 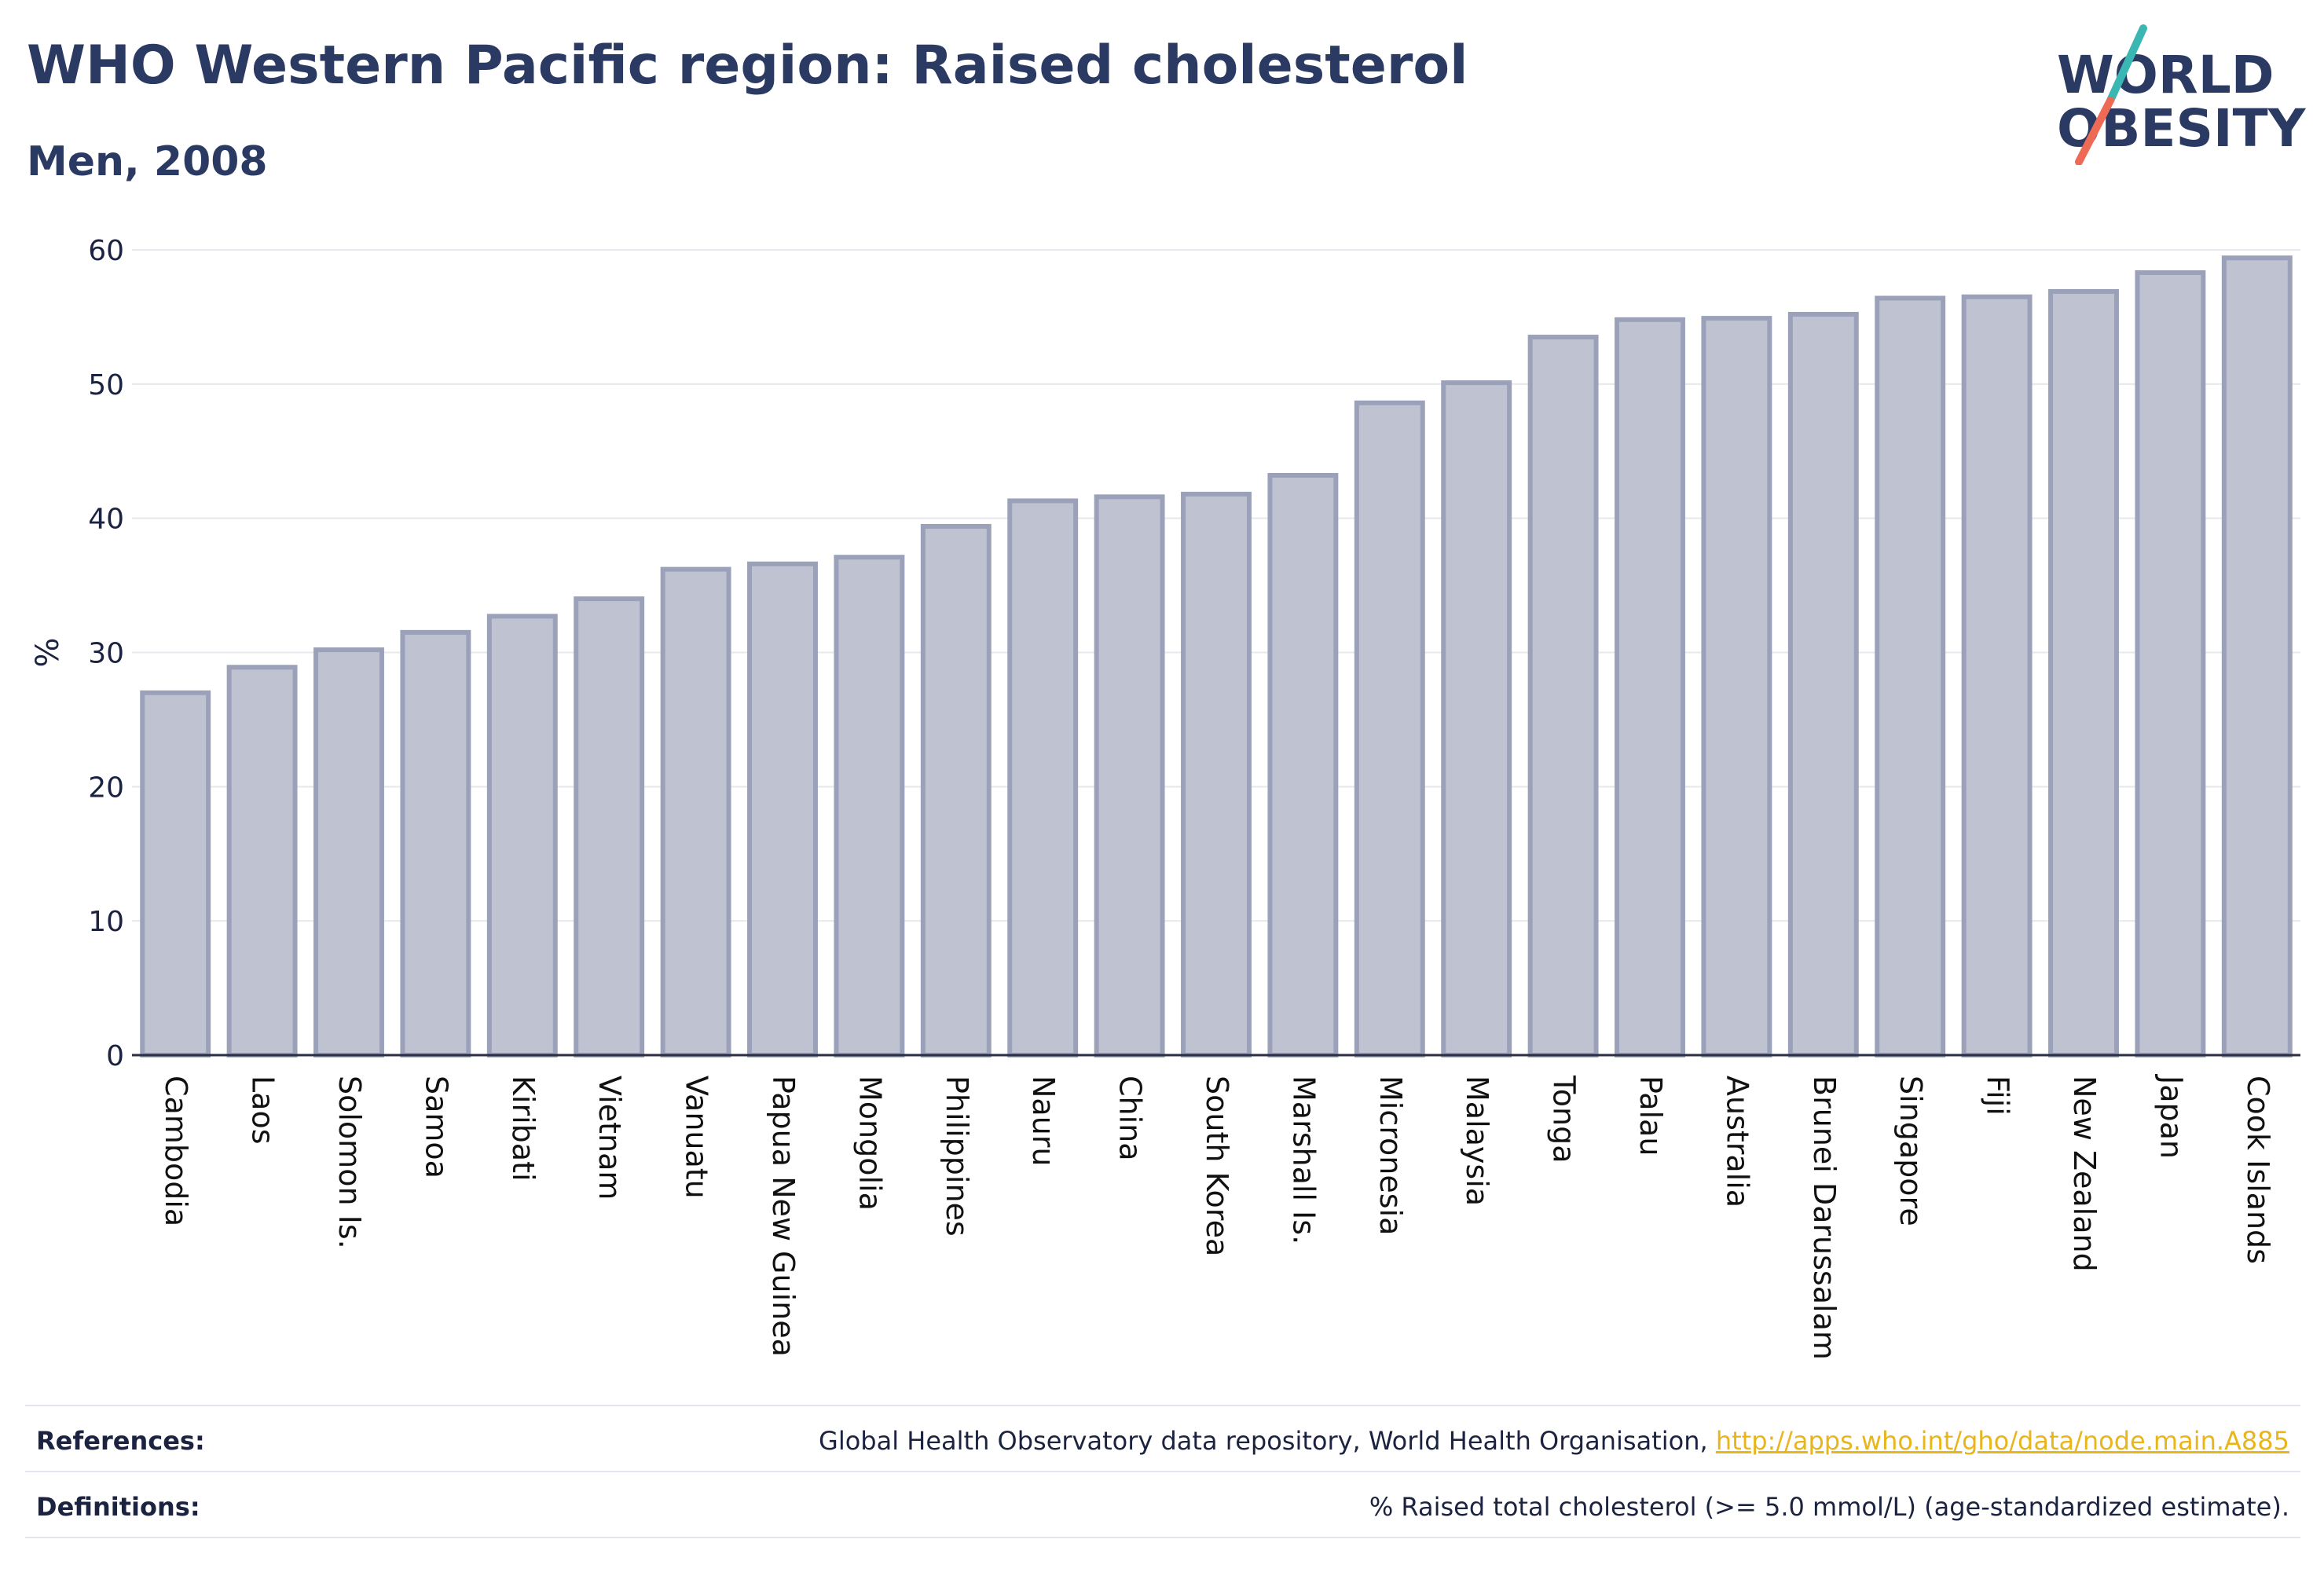 What do you see at coordinates (1477, 1141) in the screenshot?
I see `x-tick-label: Malaysia` at bounding box center [1477, 1141].